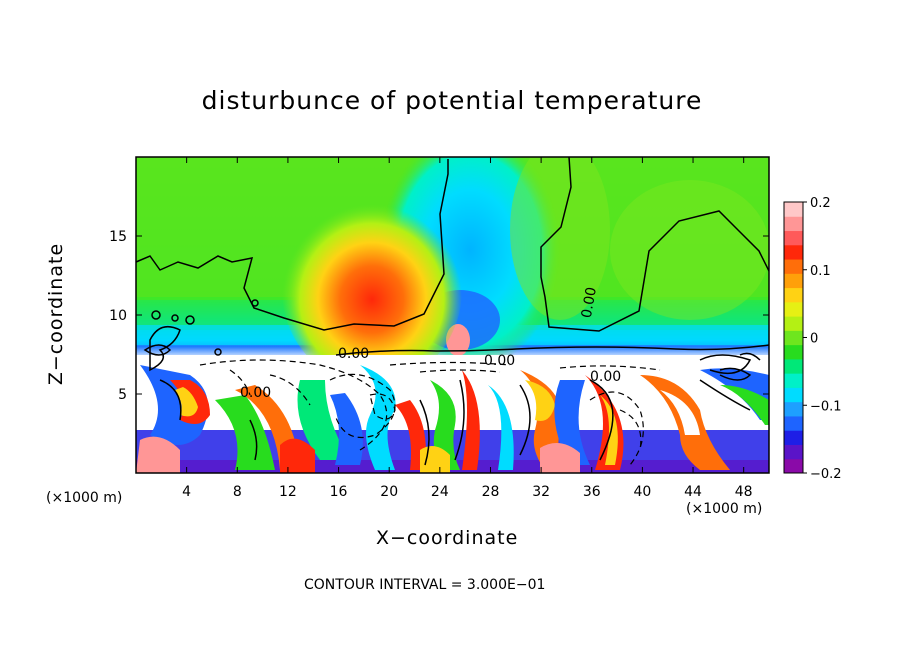 This screenshot has width=904, height=654. I want to click on colorbar-tick-label: 0, so click(814, 339).